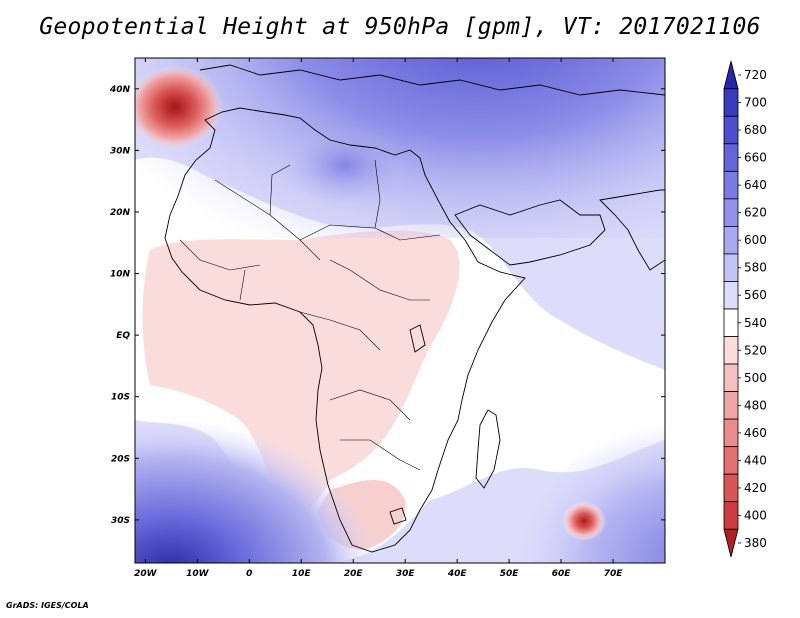 Image resolution: width=800 pixels, height=618 pixels. What do you see at coordinates (755, 75) in the screenshot?
I see `colorbar-label: 720` at bounding box center [755, 75].